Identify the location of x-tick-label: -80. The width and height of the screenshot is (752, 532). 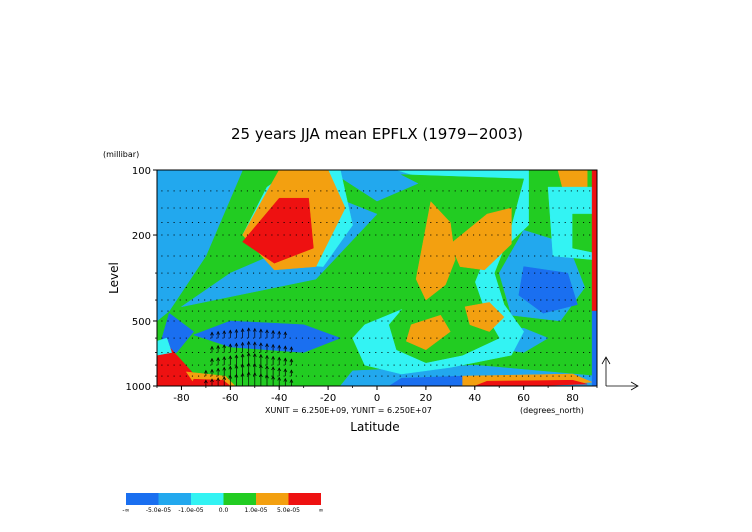
(181, 398).